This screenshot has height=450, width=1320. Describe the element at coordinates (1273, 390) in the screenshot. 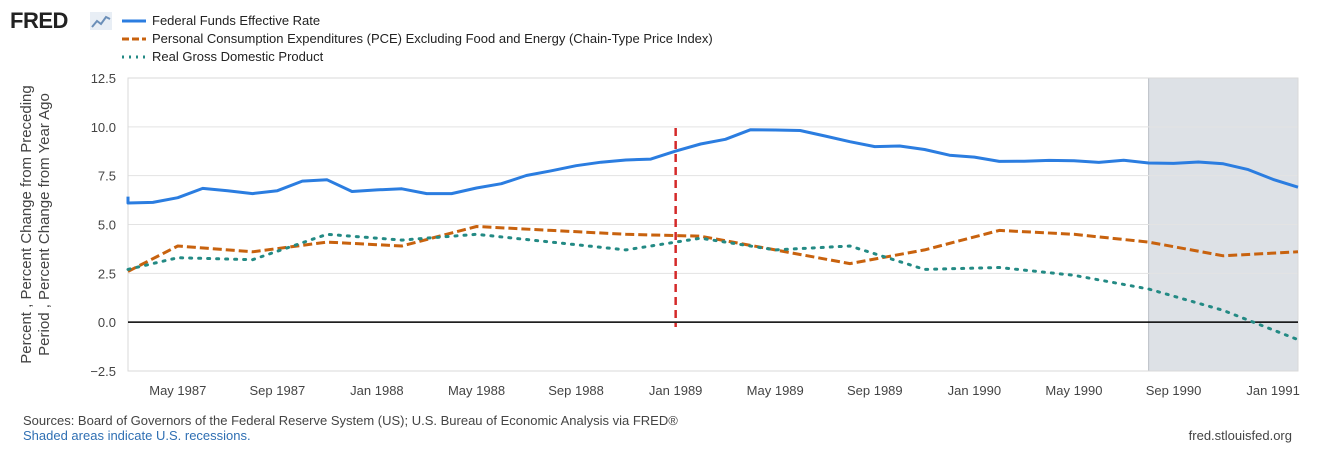

I see `x-tick-label: Jan 1991` at that location.